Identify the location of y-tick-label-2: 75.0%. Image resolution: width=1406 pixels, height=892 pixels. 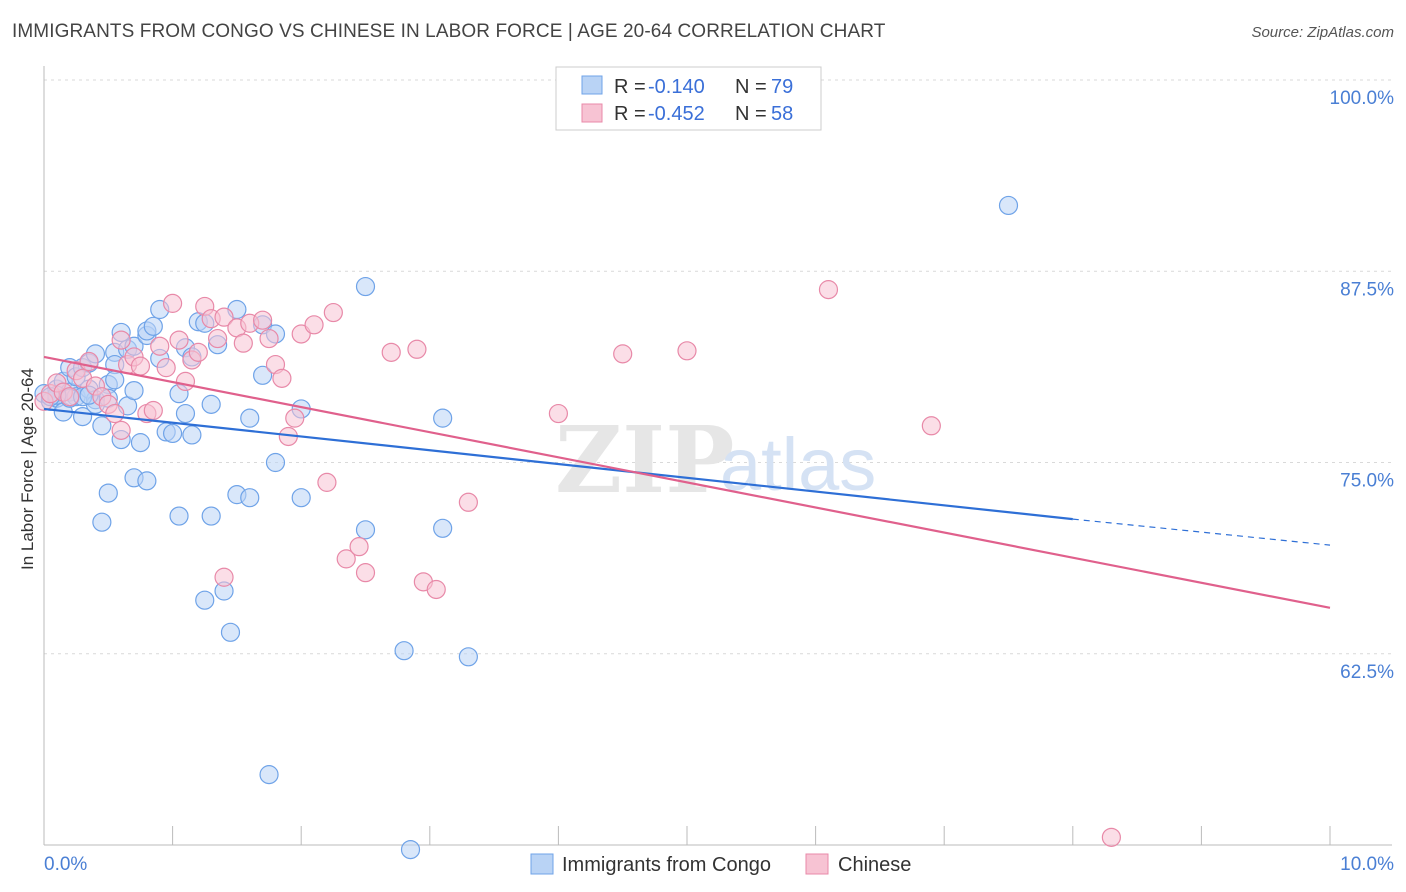
(1367, 481).